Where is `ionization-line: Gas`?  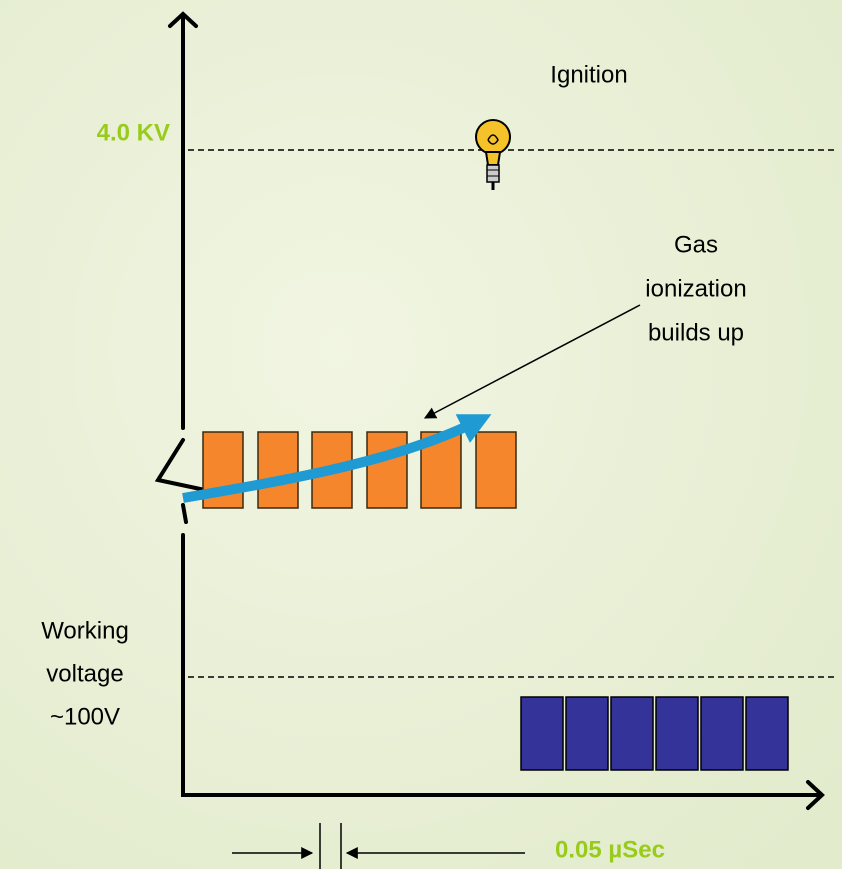
ionization-line: Gas is located at coordinates (696, 244).